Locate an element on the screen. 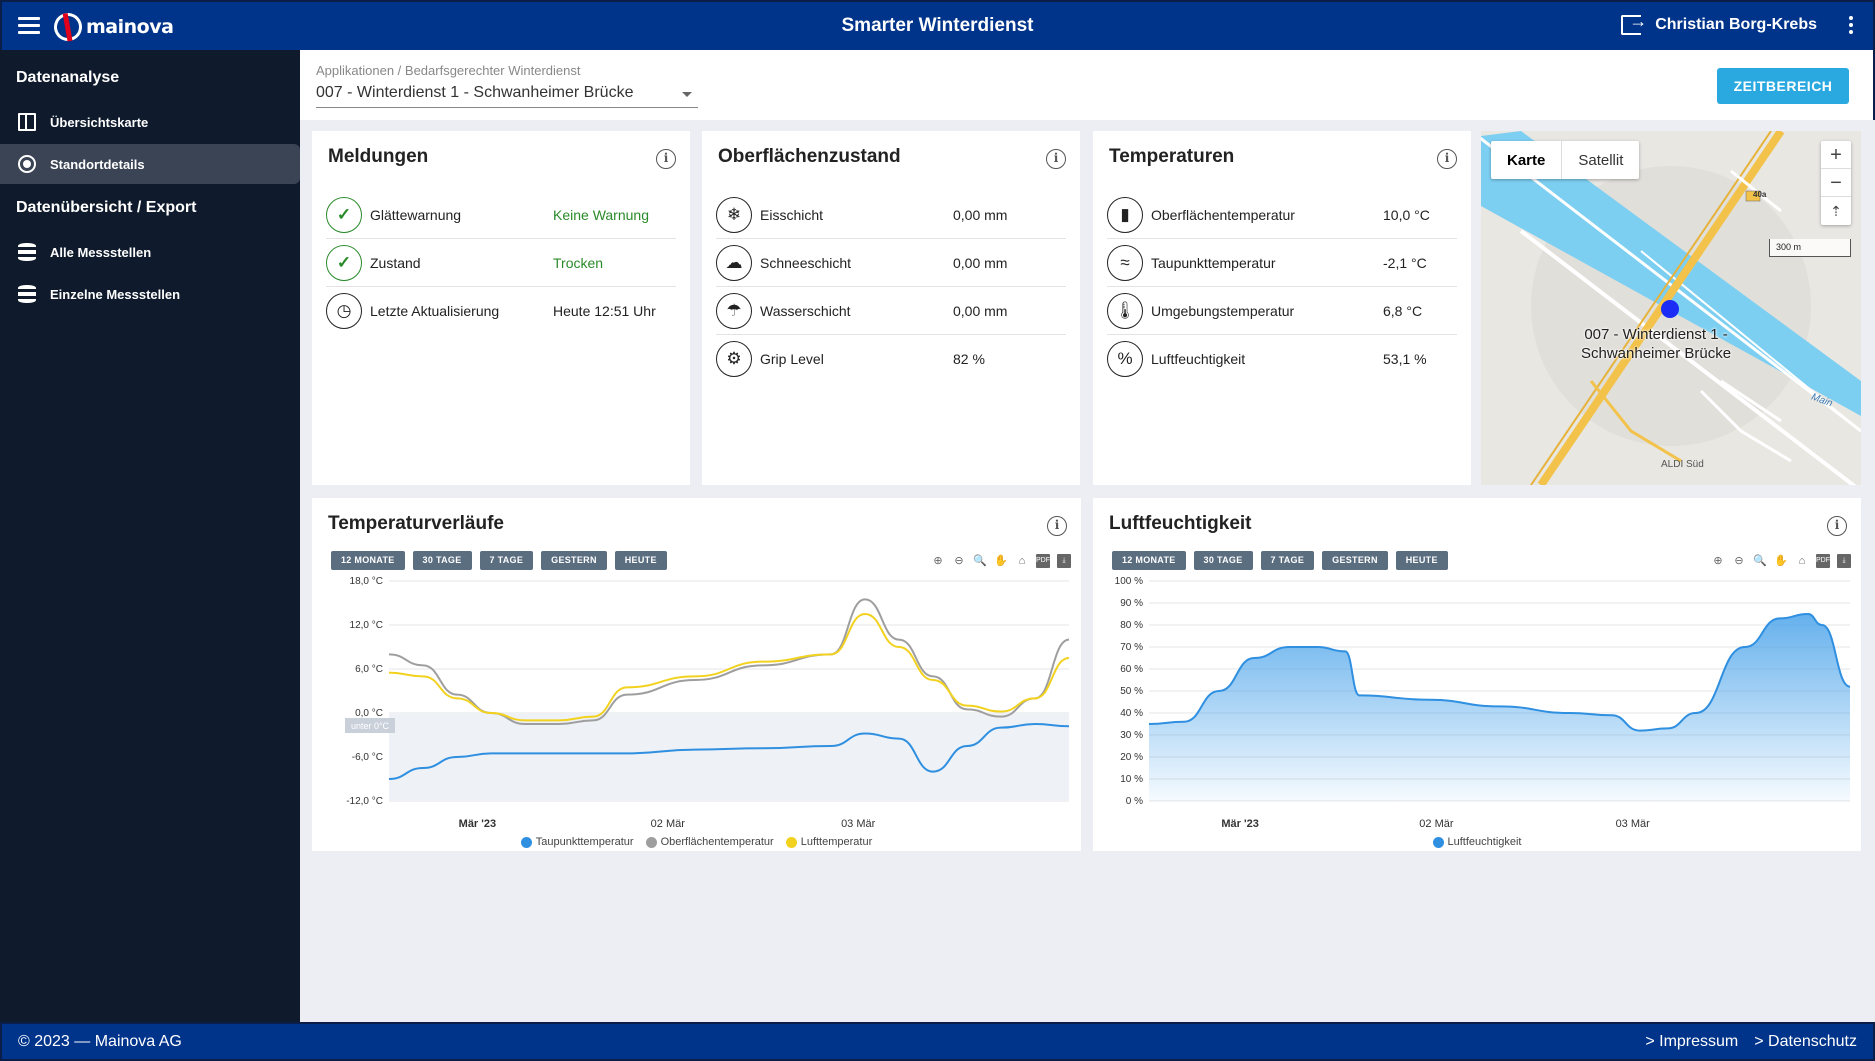 The image size is (1875, 1061). compass-icon: ⇡ is located at coordinates (1836, 211).